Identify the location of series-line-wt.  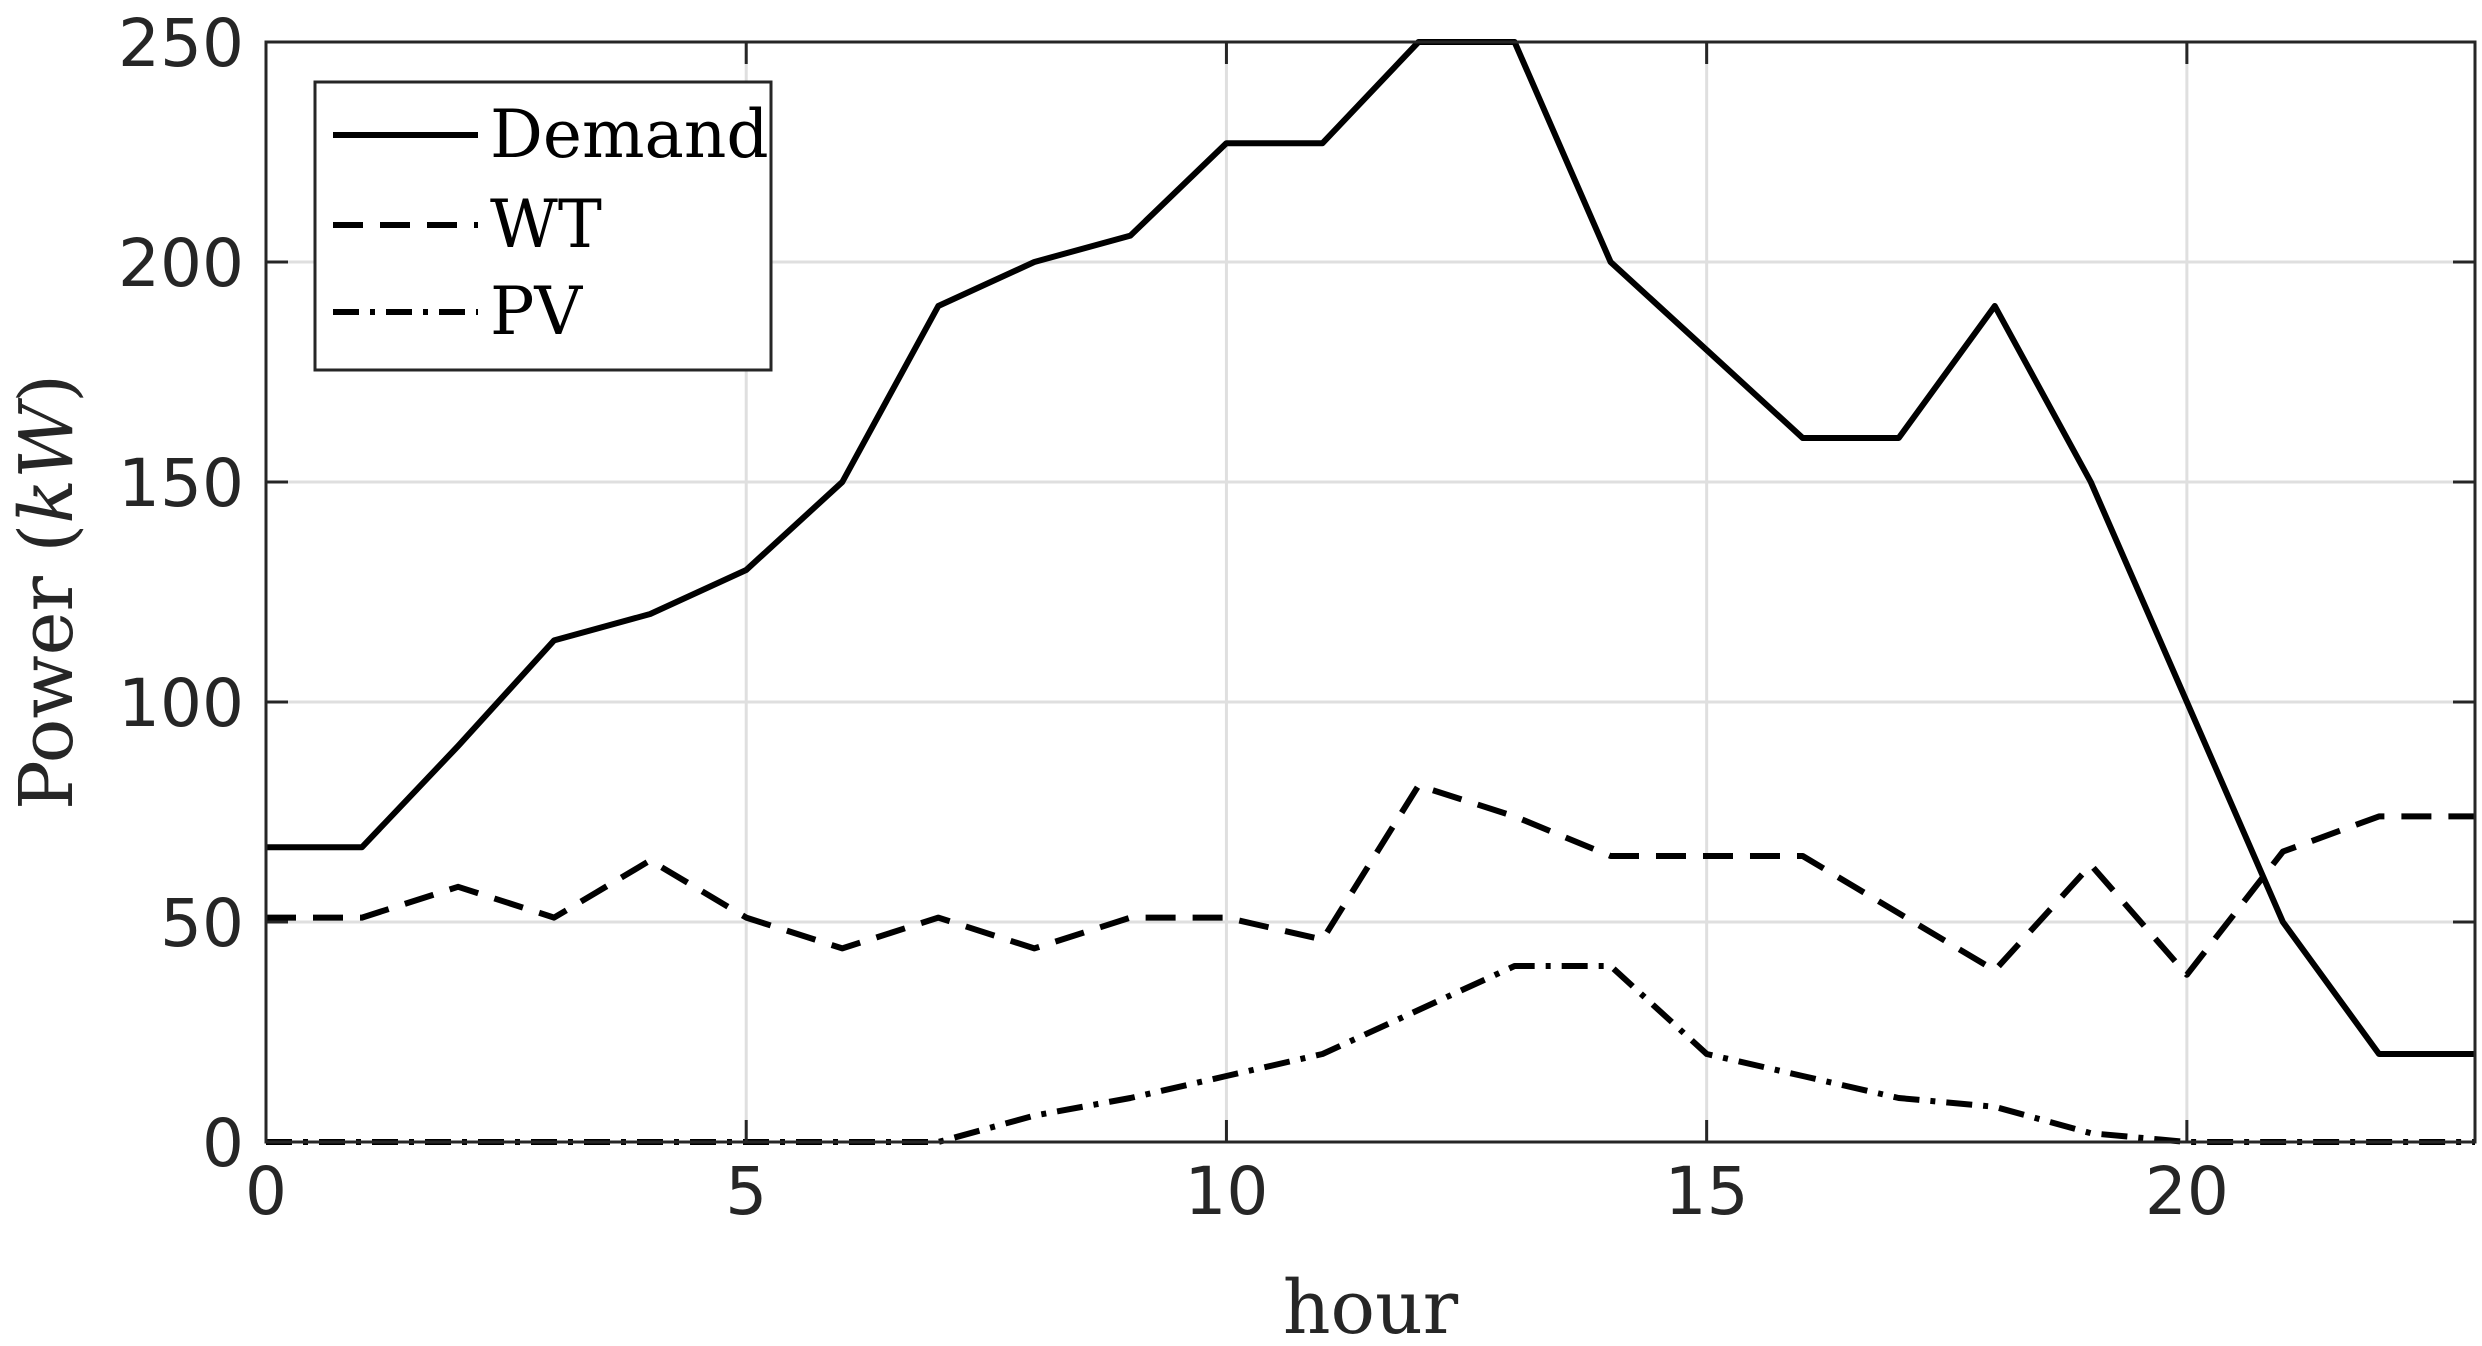
(1370, 880).